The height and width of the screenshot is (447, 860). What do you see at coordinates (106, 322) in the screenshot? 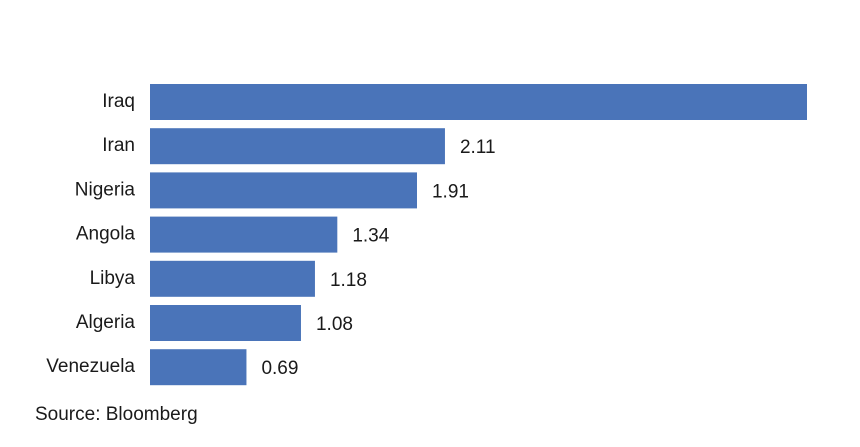
I see `y-tick-label: Algeria` at bounding box center [106, 322].